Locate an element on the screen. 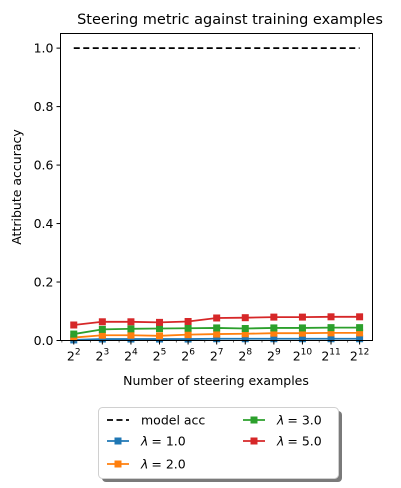  y-tick-label: 1.0 is located at coordinates (44, 48).